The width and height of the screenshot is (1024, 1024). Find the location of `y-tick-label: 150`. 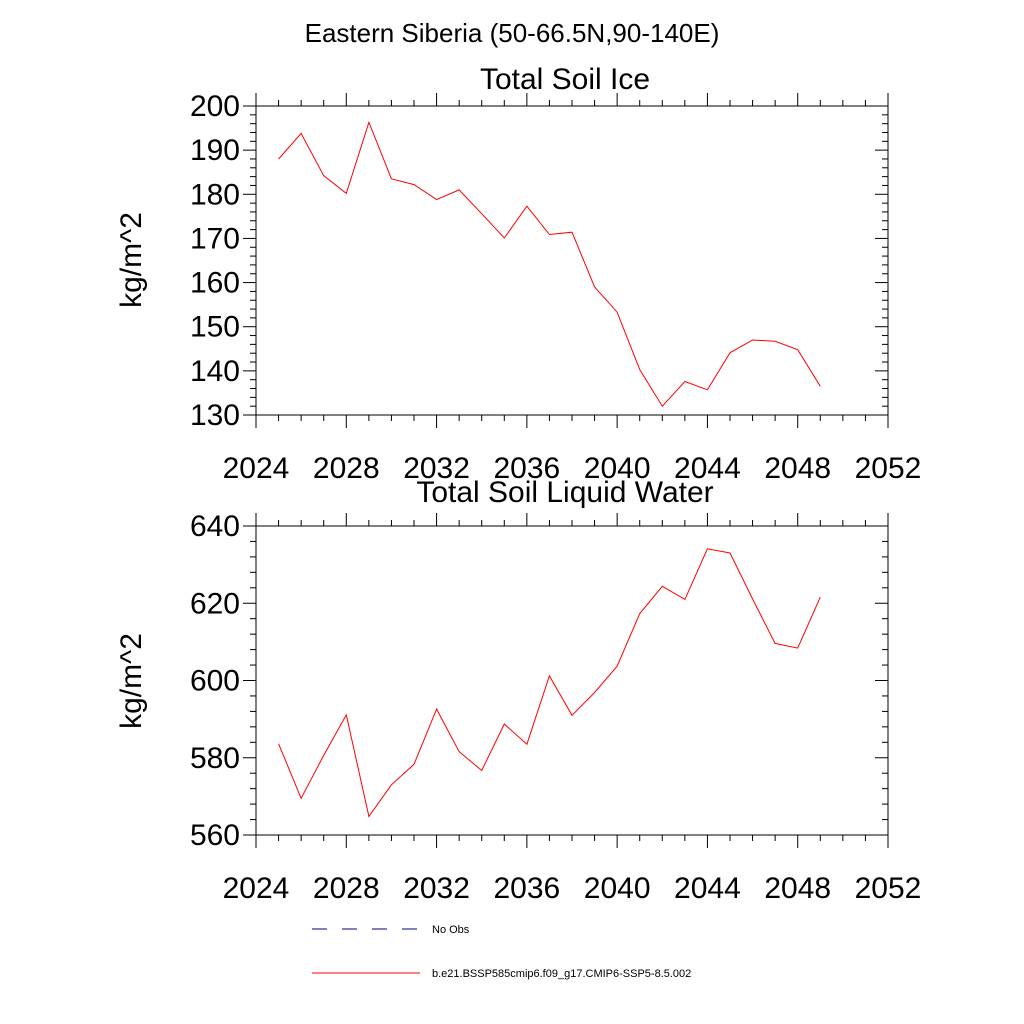

y-tick-label: 150 is located at coordinates (215, 327).